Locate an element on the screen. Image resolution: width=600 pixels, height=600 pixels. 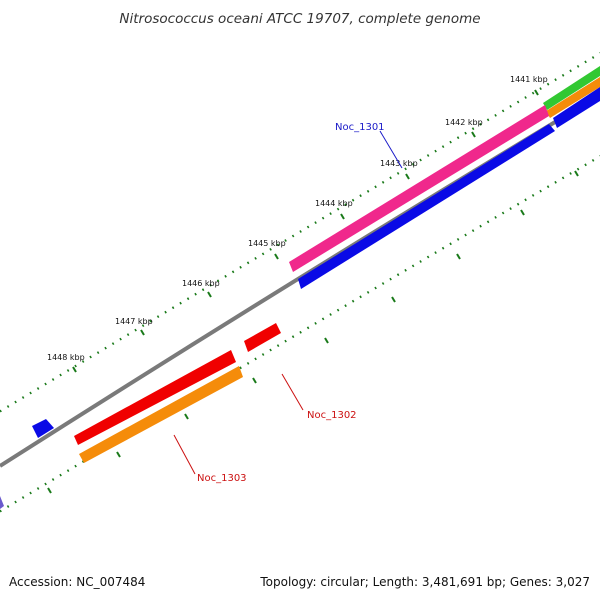
gene-orange-partial is located at coordinates (573, 97).